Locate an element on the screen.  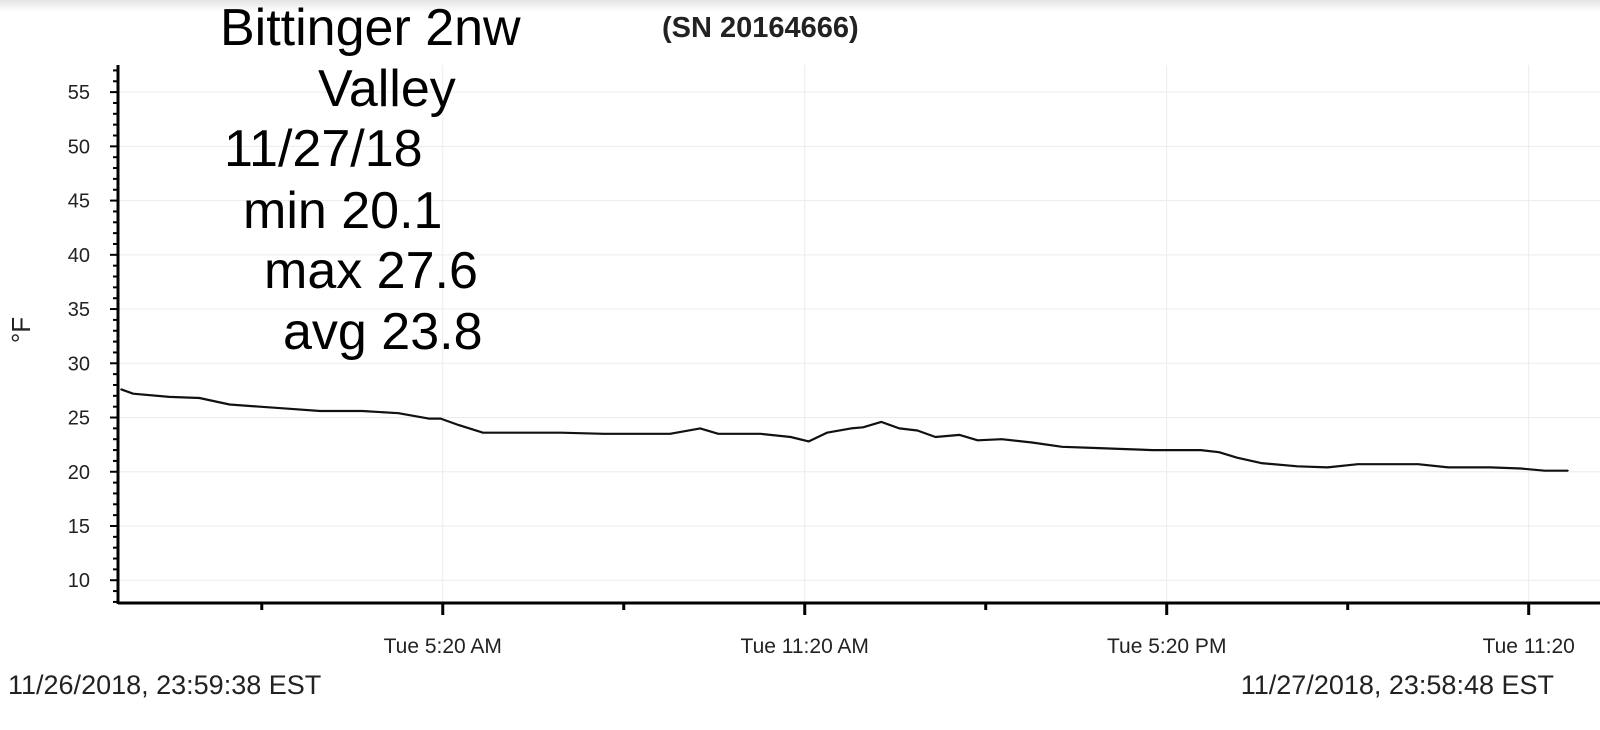
temperature-line is located at coordinates (844, 430).